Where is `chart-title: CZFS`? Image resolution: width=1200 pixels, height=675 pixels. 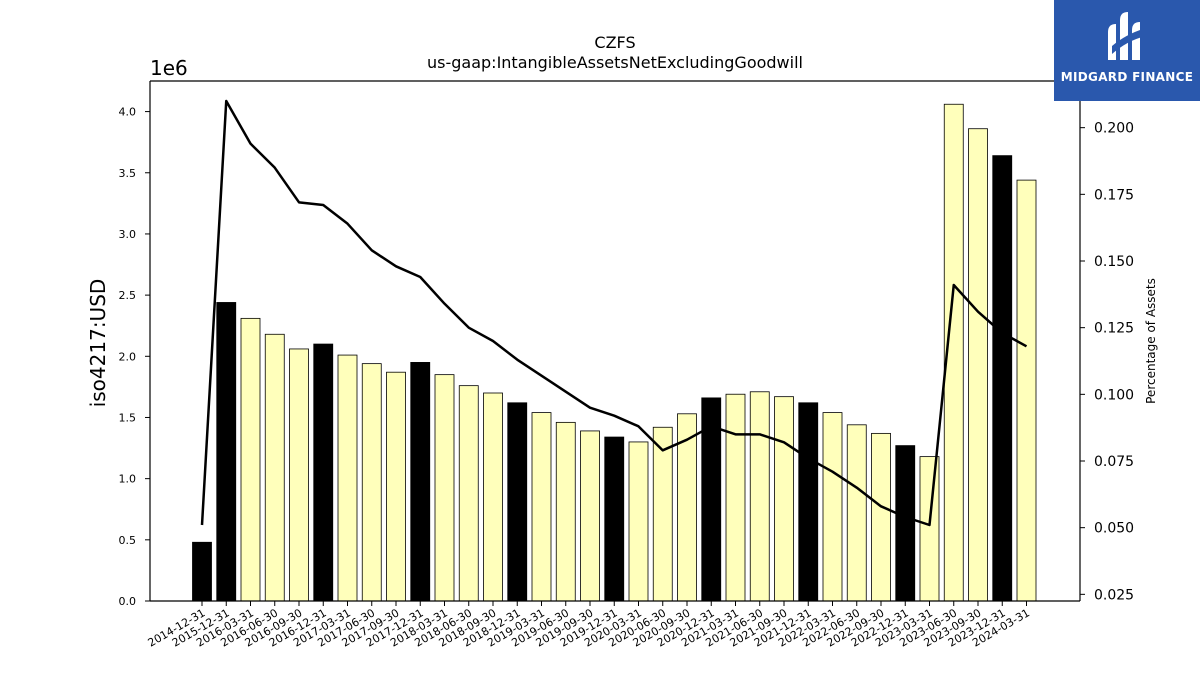 chart-title: CZFS is located at coordinates (614, 42).